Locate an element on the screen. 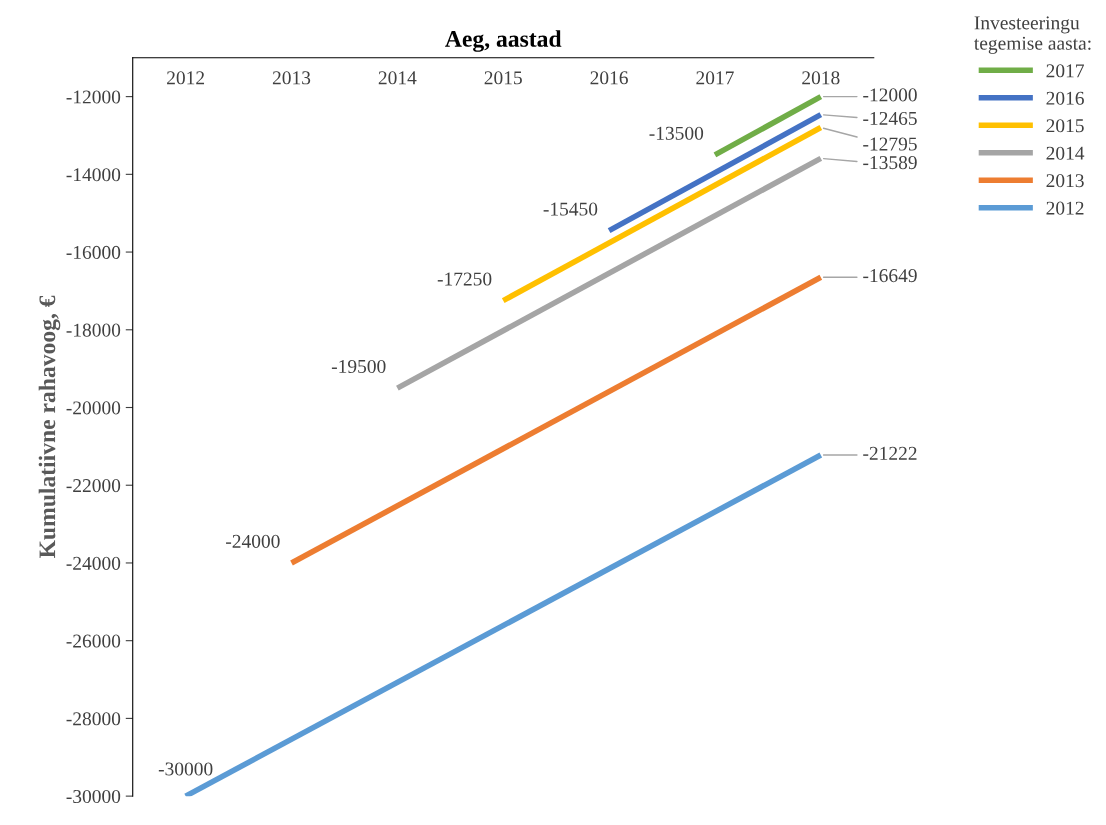 The image size is (1106, 825). data-label: -30000 is located at coordinates (185, 769).